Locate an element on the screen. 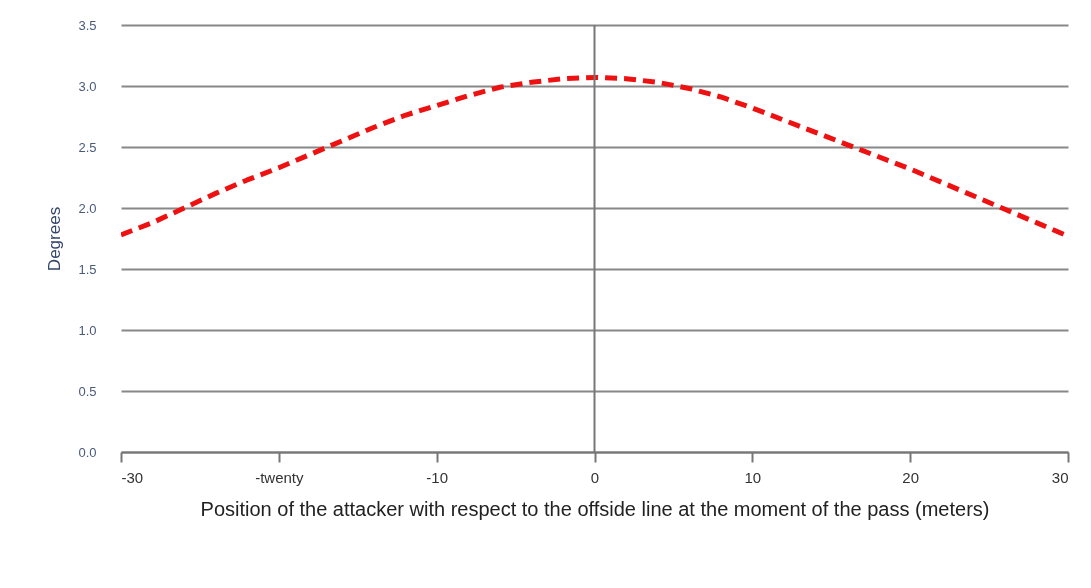 The image size is (1091, 588). x-tick-label: 20 is located at coordinates (911, 477).